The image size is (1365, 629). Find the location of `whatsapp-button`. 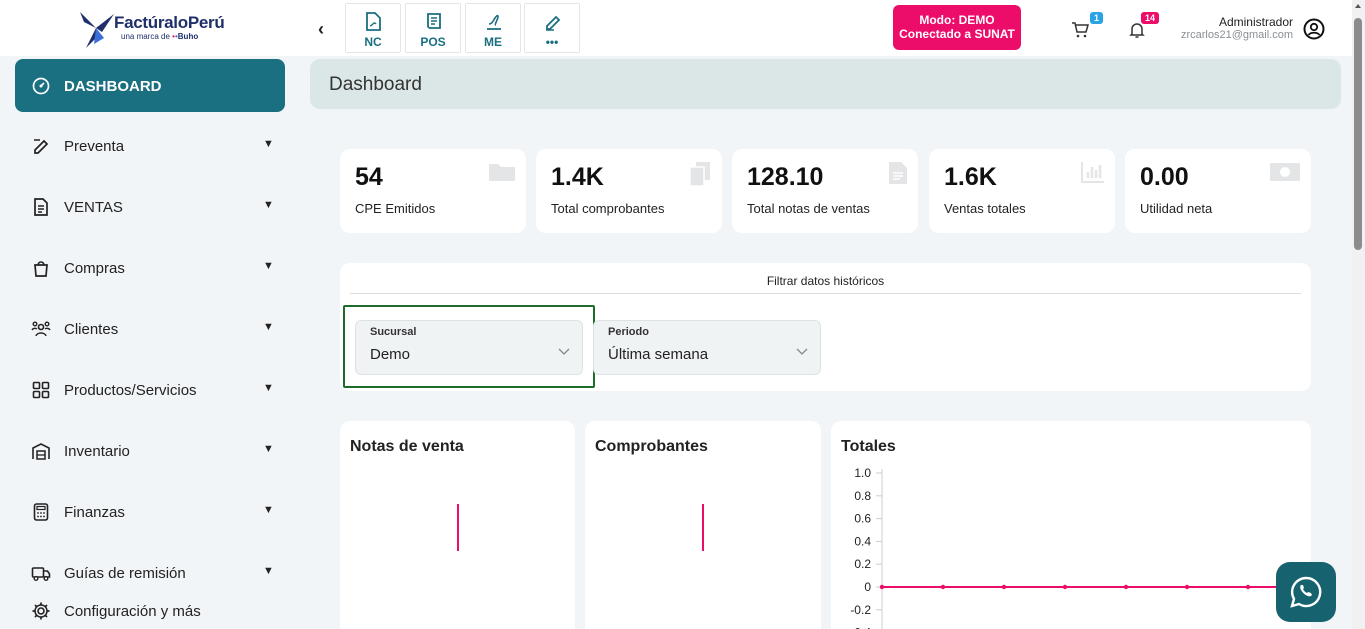

whatsapp-button is located at coordinates (1306, 592).